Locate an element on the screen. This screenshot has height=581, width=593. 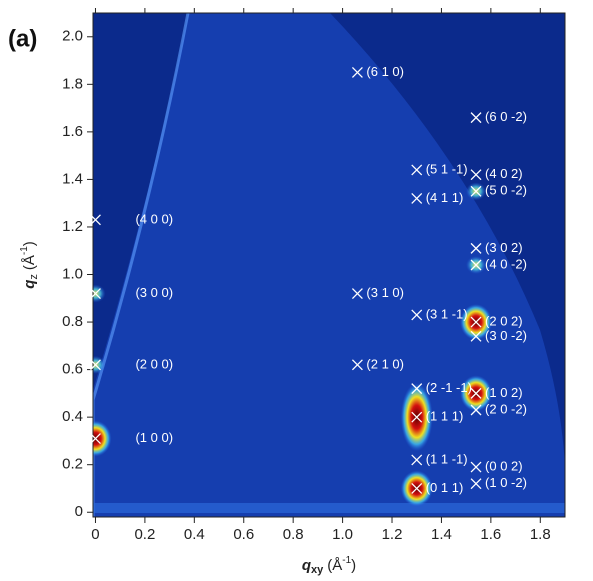
peak-label: (4 0 -2) is located at coordinates (506, 263).